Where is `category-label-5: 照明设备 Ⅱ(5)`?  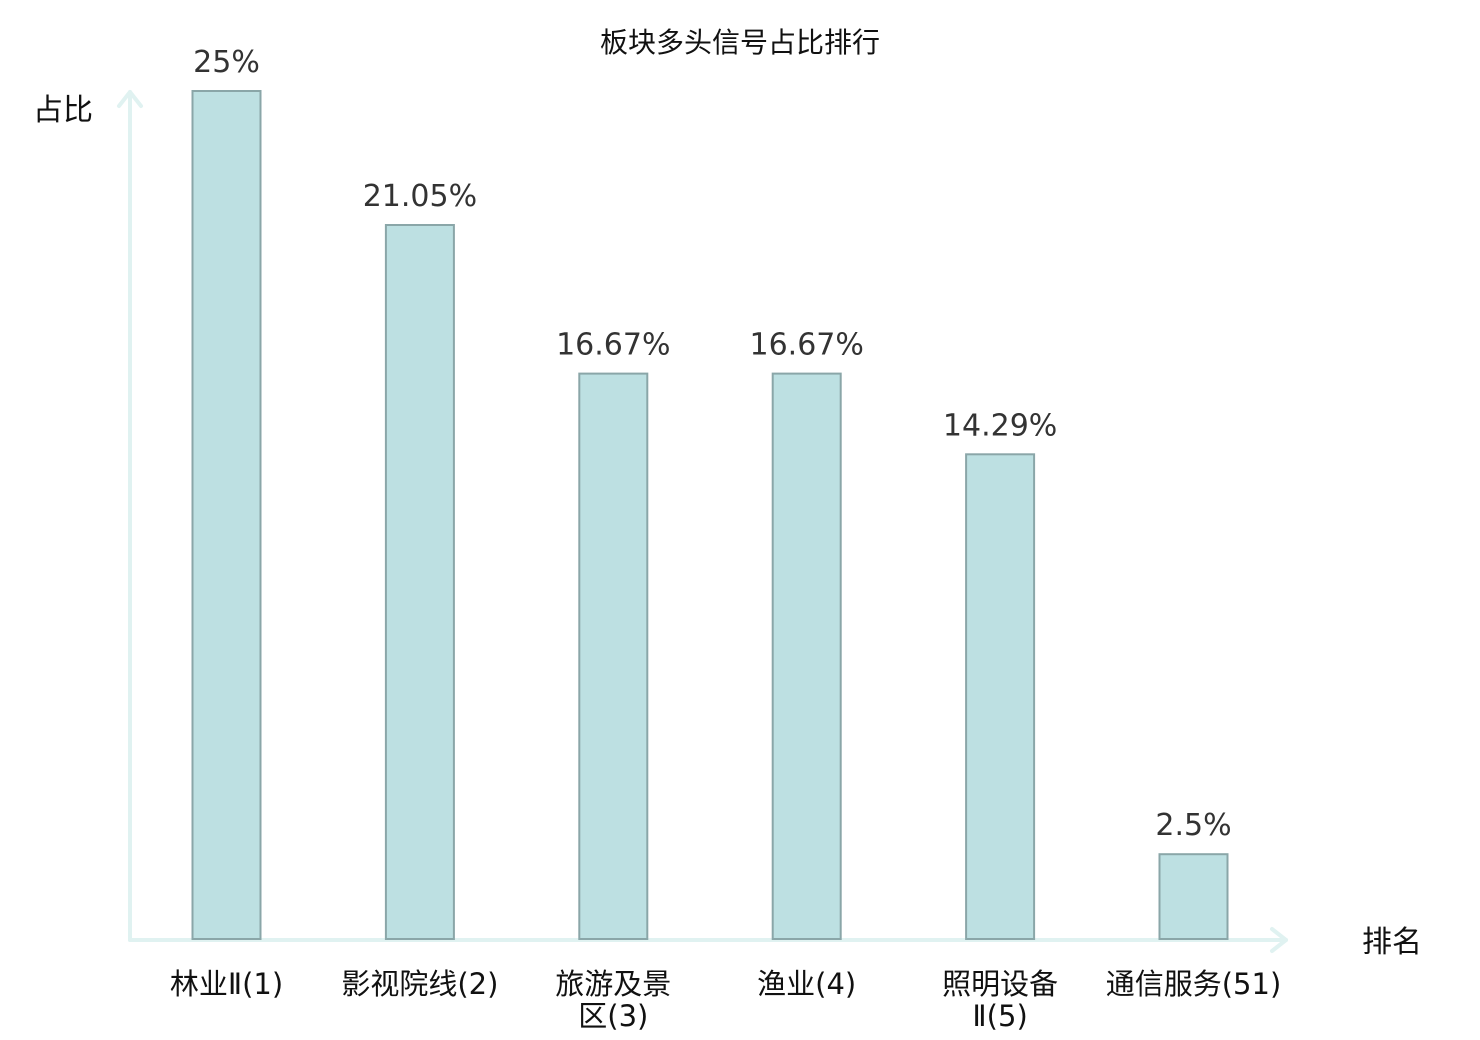 category-label-5: 照明设备 Ⅱ(5) is located at coordinates (1000, 1000).